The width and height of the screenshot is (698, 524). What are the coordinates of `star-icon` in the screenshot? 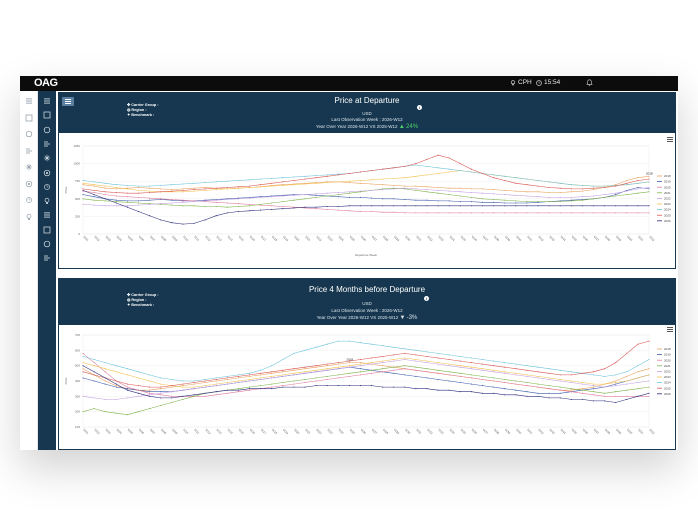 It's located at (47, 144).